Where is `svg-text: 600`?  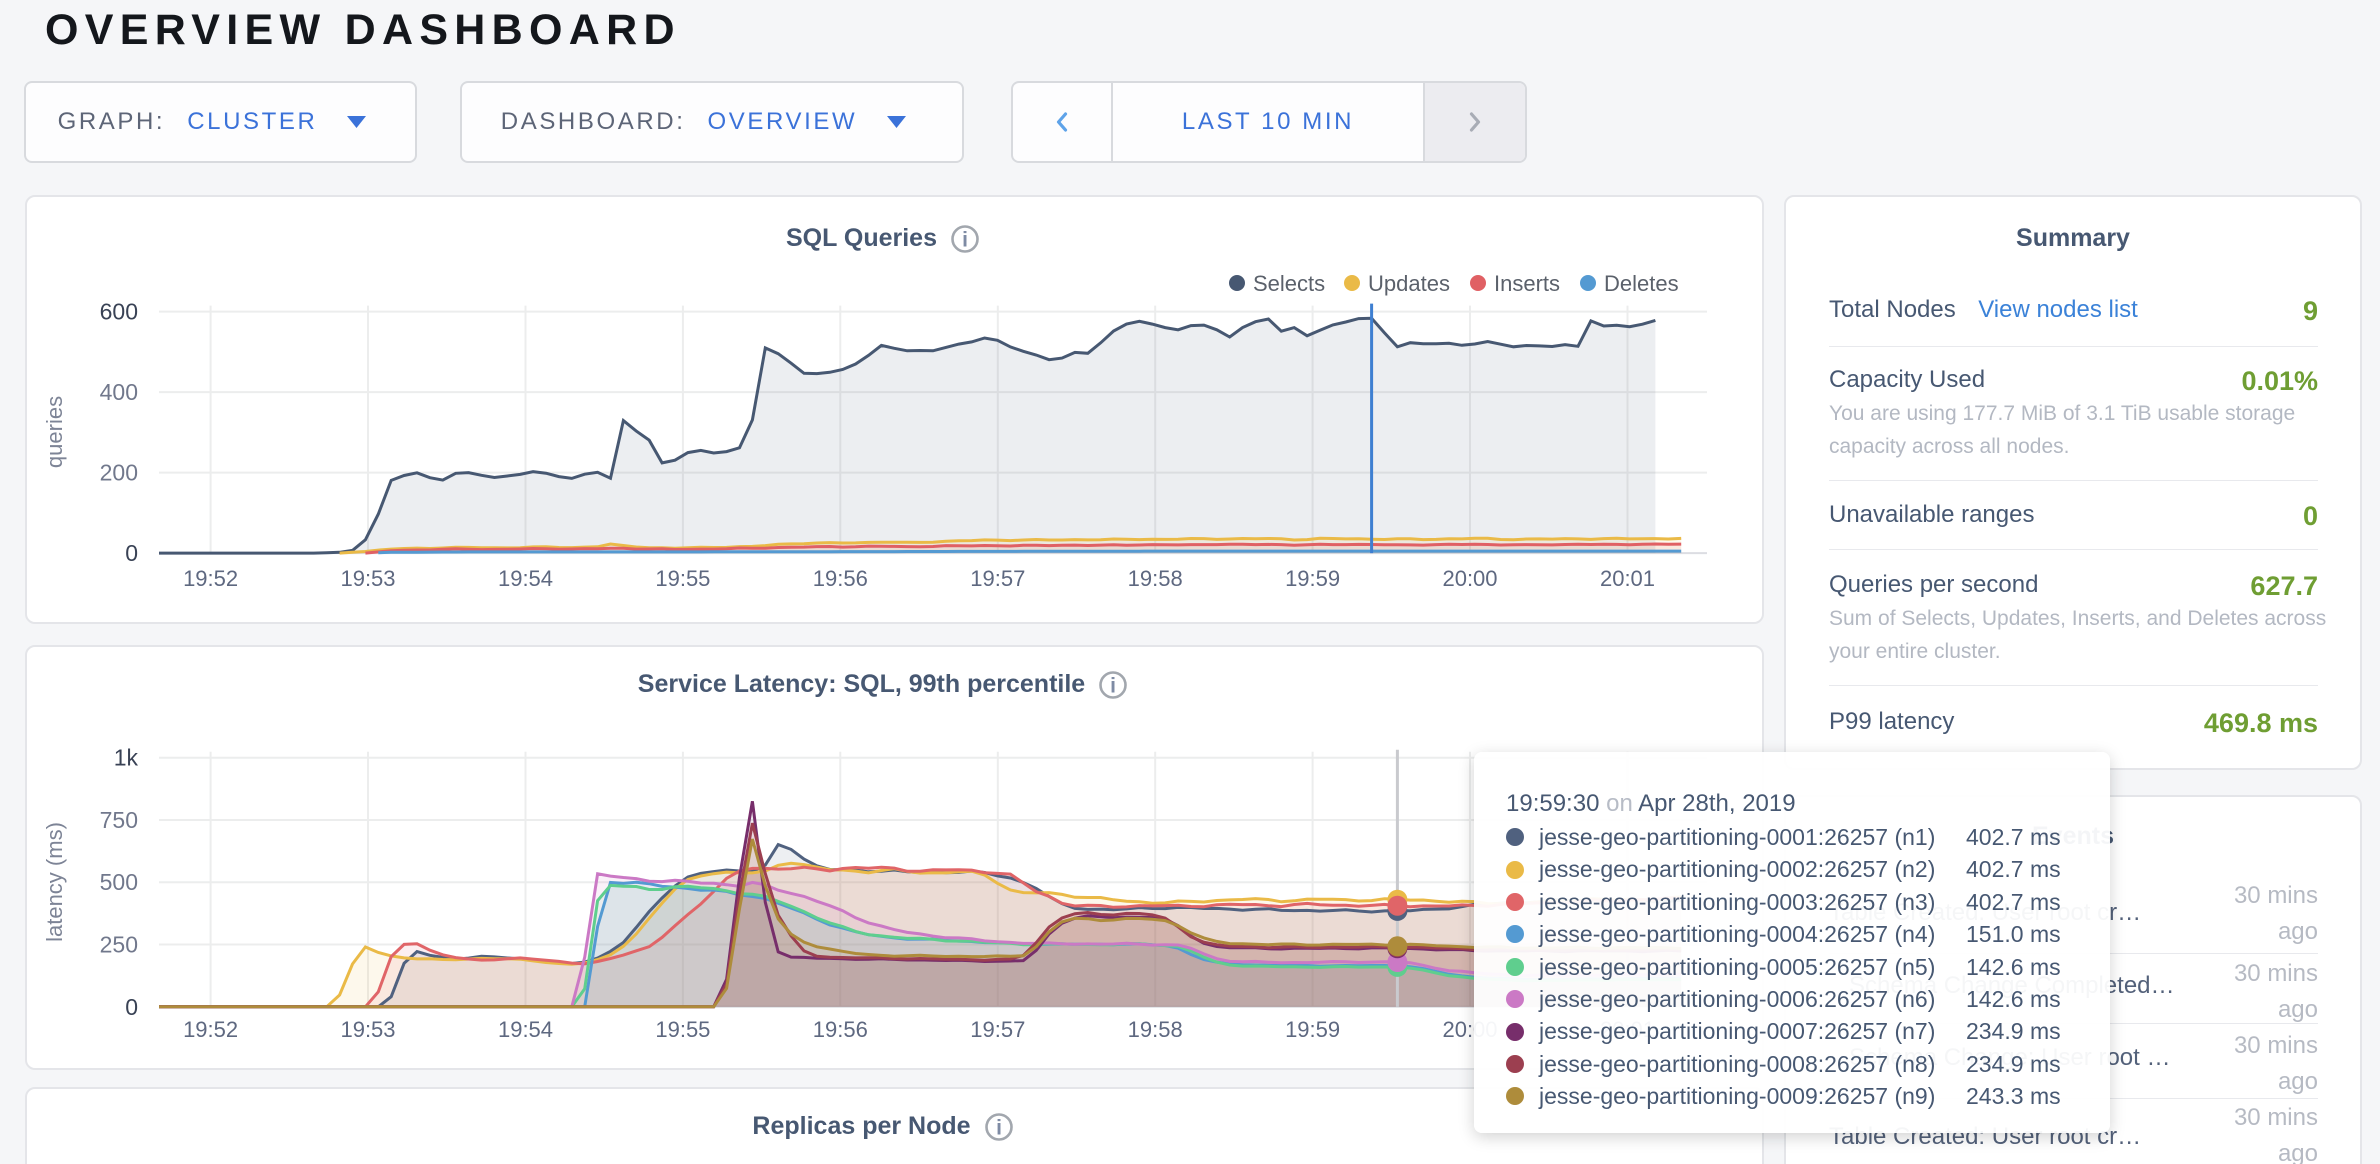
svg-text: 600 is located at coordinates (119, 312).